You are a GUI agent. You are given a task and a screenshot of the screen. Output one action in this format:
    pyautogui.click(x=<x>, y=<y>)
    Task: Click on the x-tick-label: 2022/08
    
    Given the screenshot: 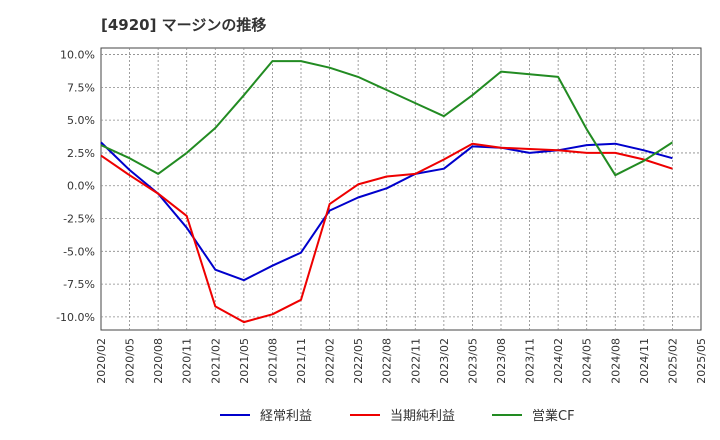 What is the action you would take?
    pyautogui.click(x=387, y=361)
    